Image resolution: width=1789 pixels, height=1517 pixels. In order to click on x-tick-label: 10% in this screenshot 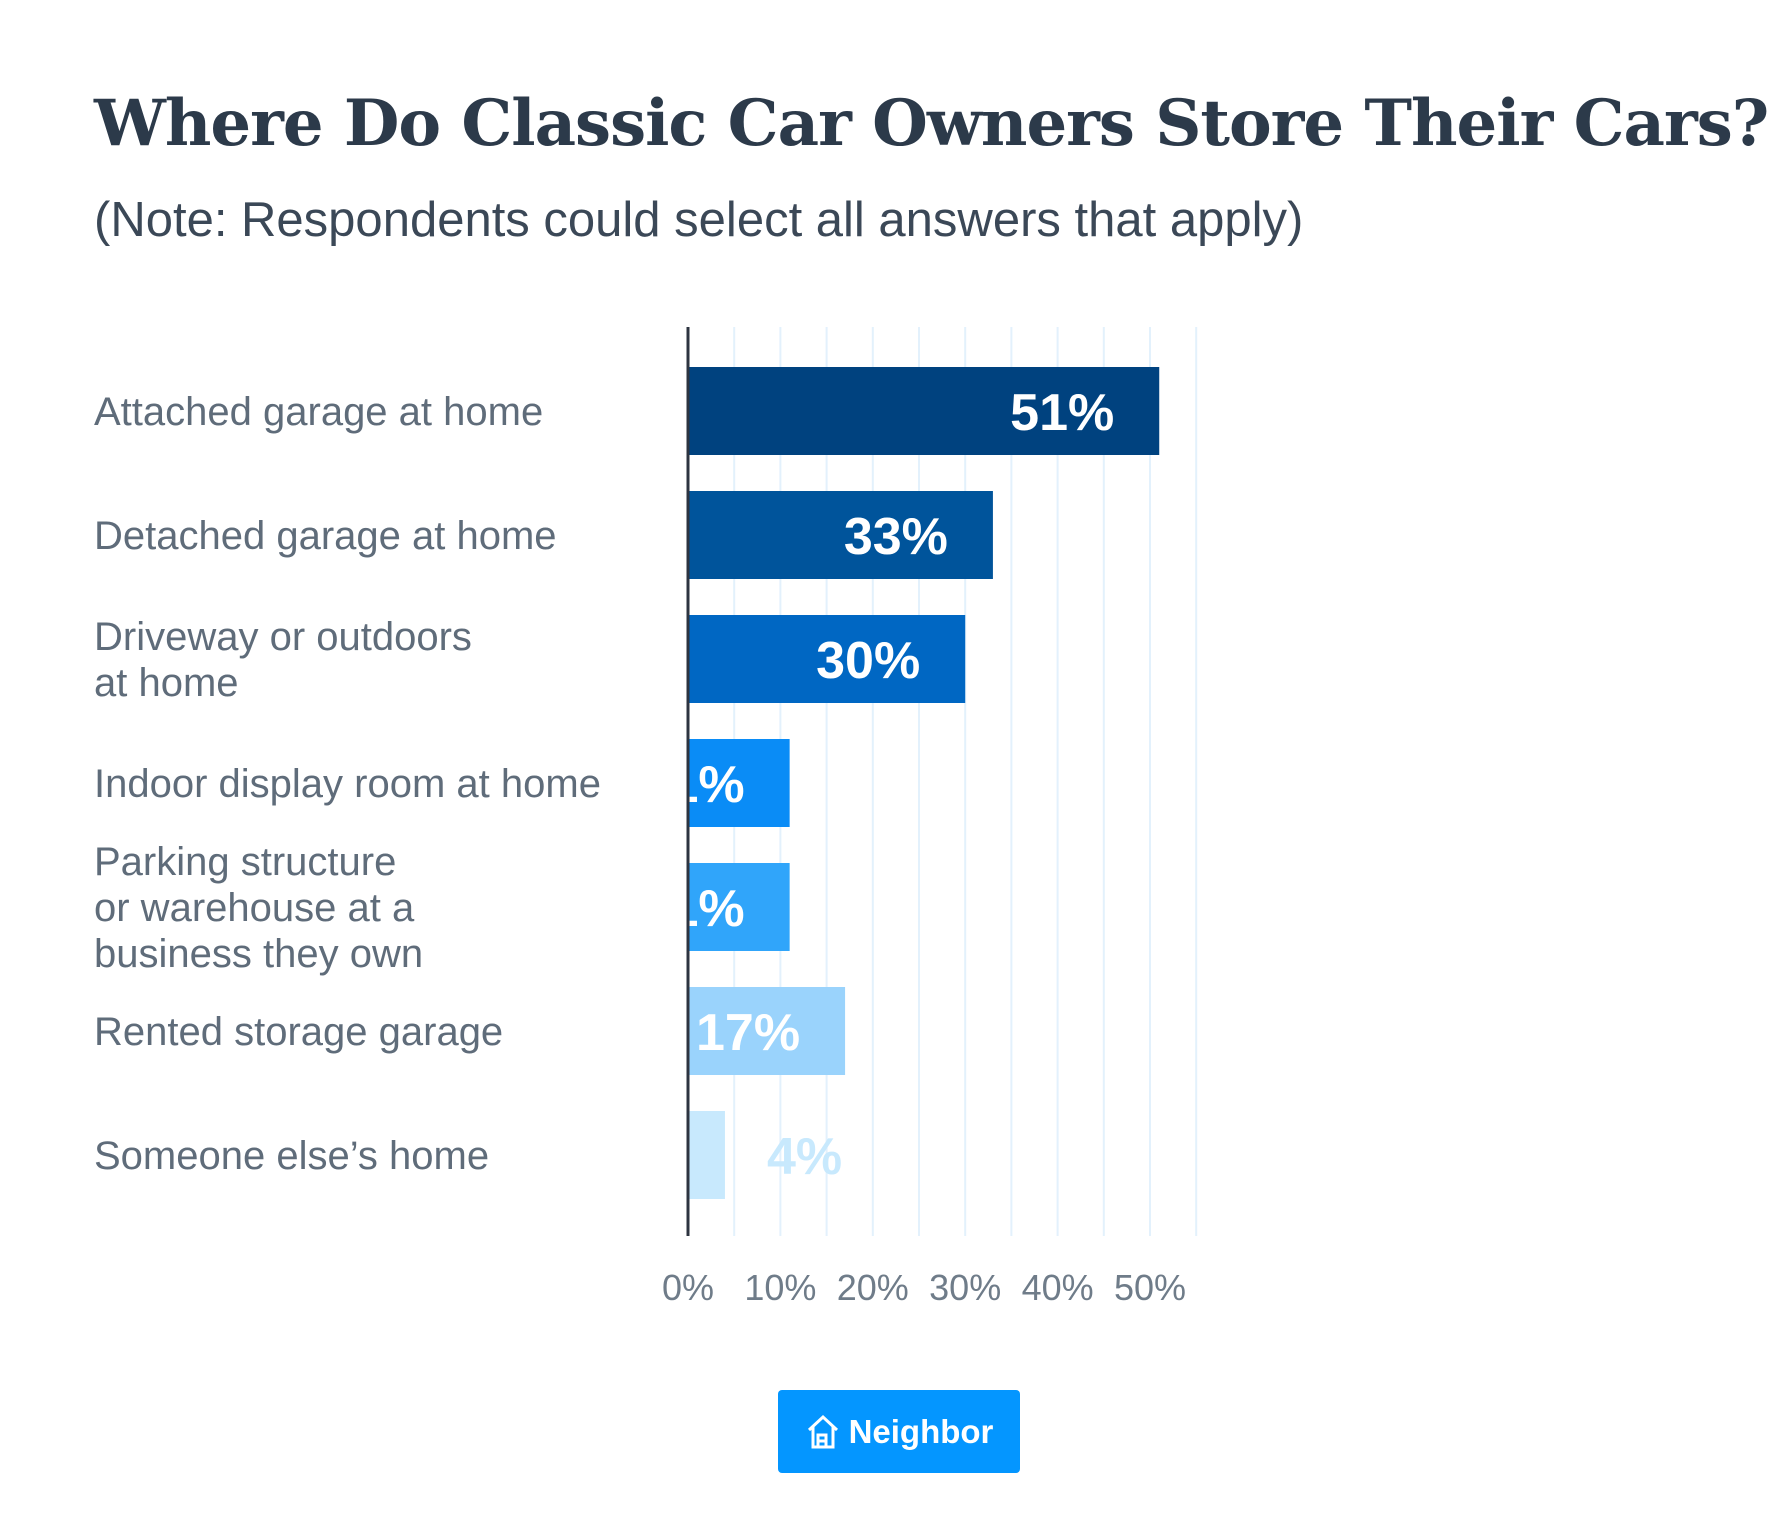, I will do `click(780, 1287)`.